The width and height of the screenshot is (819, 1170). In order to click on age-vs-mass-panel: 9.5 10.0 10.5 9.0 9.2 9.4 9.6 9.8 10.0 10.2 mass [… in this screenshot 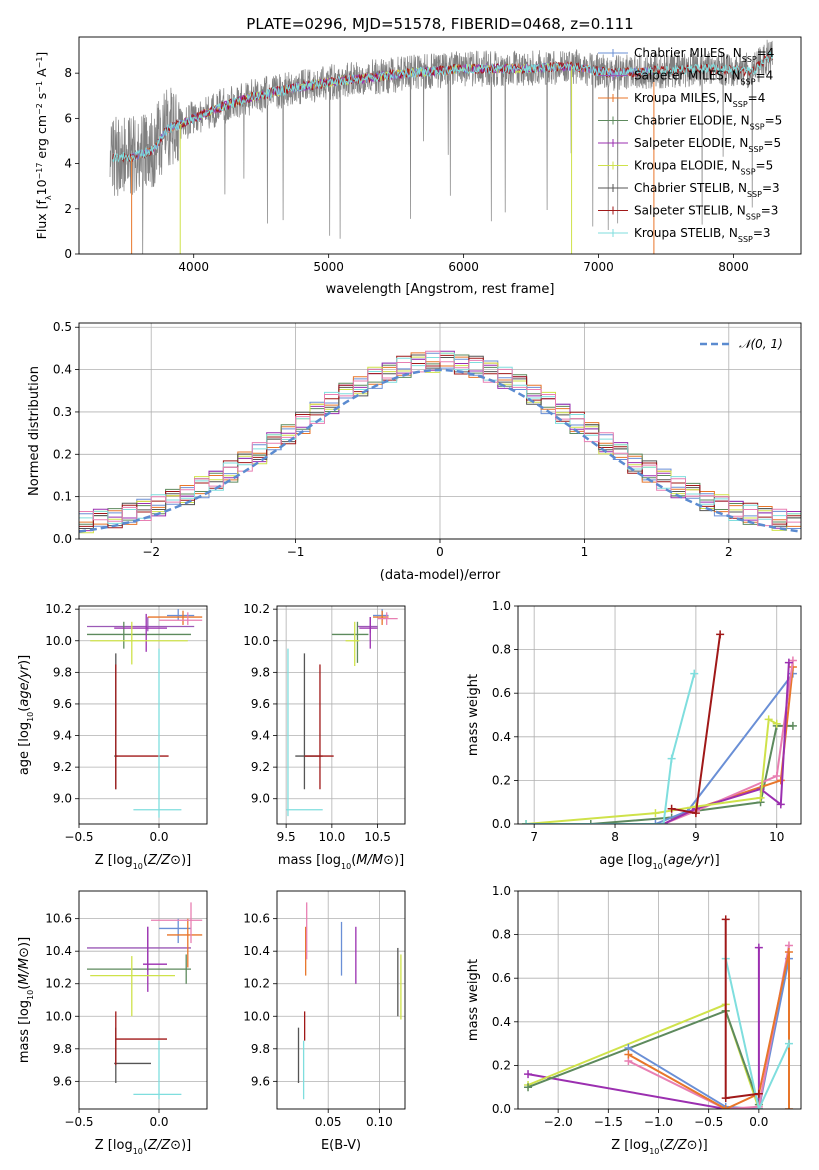, I will do `click(324, 736)`.